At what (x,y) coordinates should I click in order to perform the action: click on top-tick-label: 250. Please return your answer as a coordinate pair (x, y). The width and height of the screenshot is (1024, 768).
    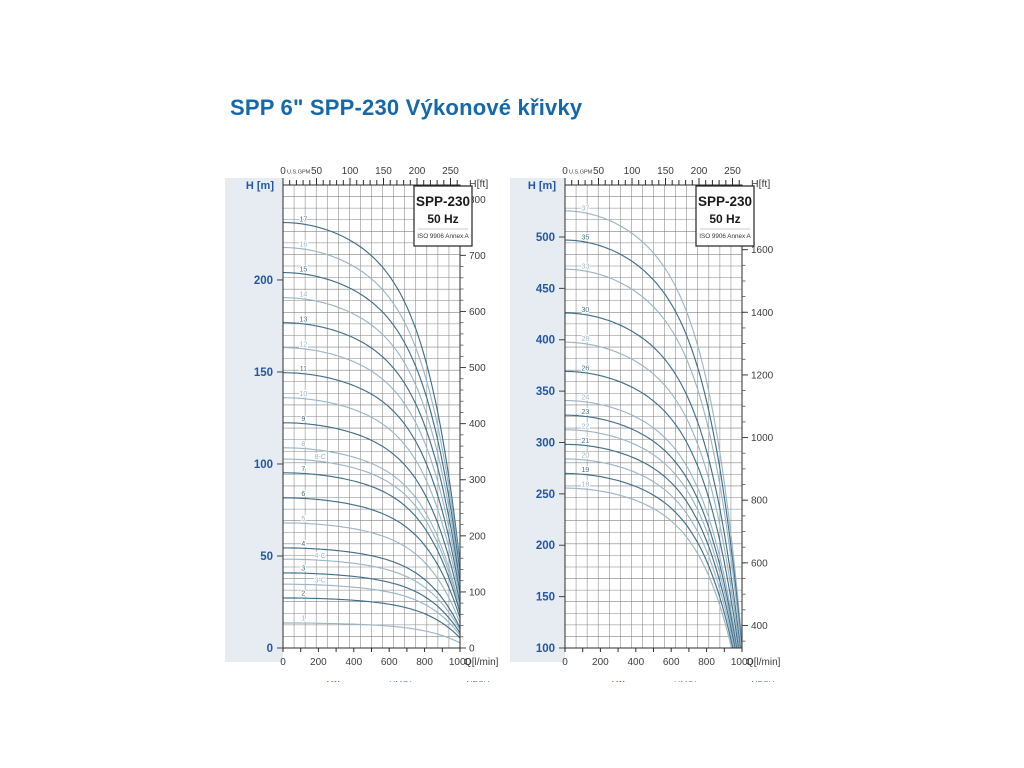
    Looking at the image, I should click on (450, 171).